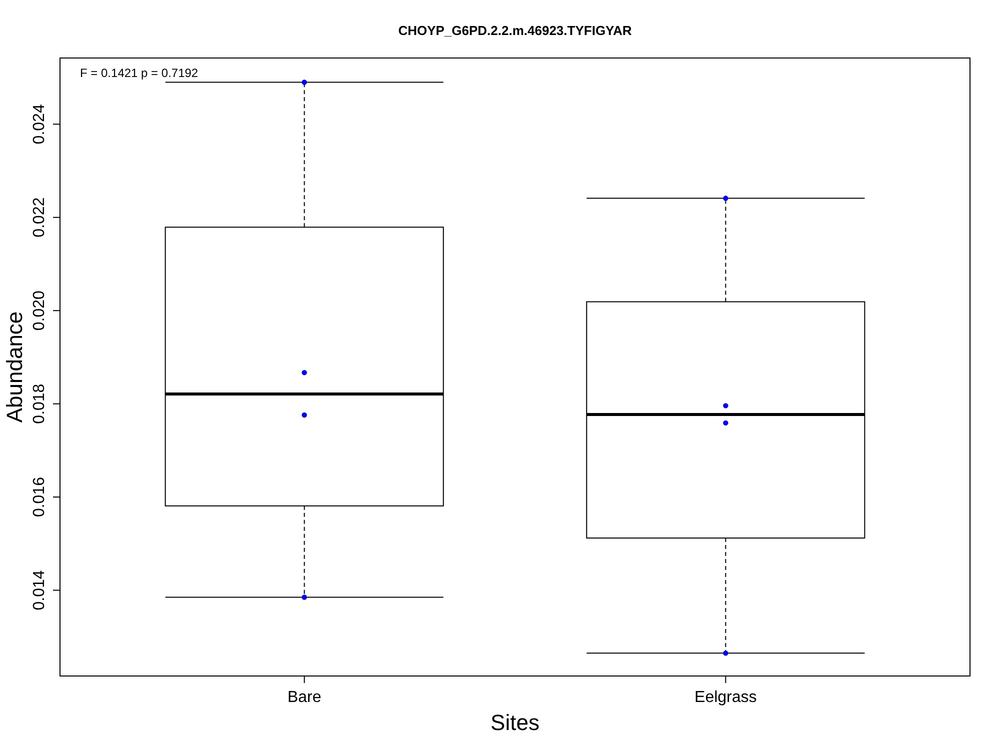 This screenshot has height=750, width=1000. Describe the element at coordinates (515, 722) in the screenshot. I see `x-axis-title: Sites` at that location.